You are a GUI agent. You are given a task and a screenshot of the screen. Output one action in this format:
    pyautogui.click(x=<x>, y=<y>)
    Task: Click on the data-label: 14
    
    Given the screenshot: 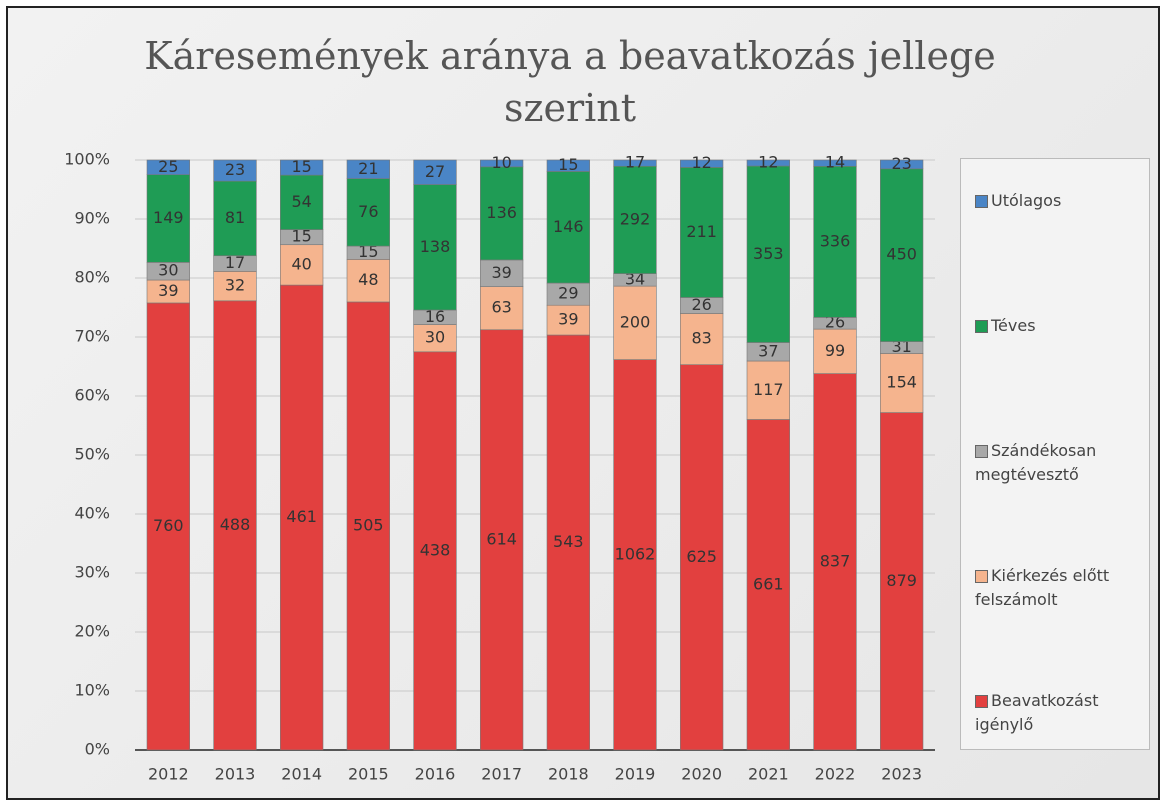 What is the action you would take?
    pyautogui.click(x=835, y=162)
    